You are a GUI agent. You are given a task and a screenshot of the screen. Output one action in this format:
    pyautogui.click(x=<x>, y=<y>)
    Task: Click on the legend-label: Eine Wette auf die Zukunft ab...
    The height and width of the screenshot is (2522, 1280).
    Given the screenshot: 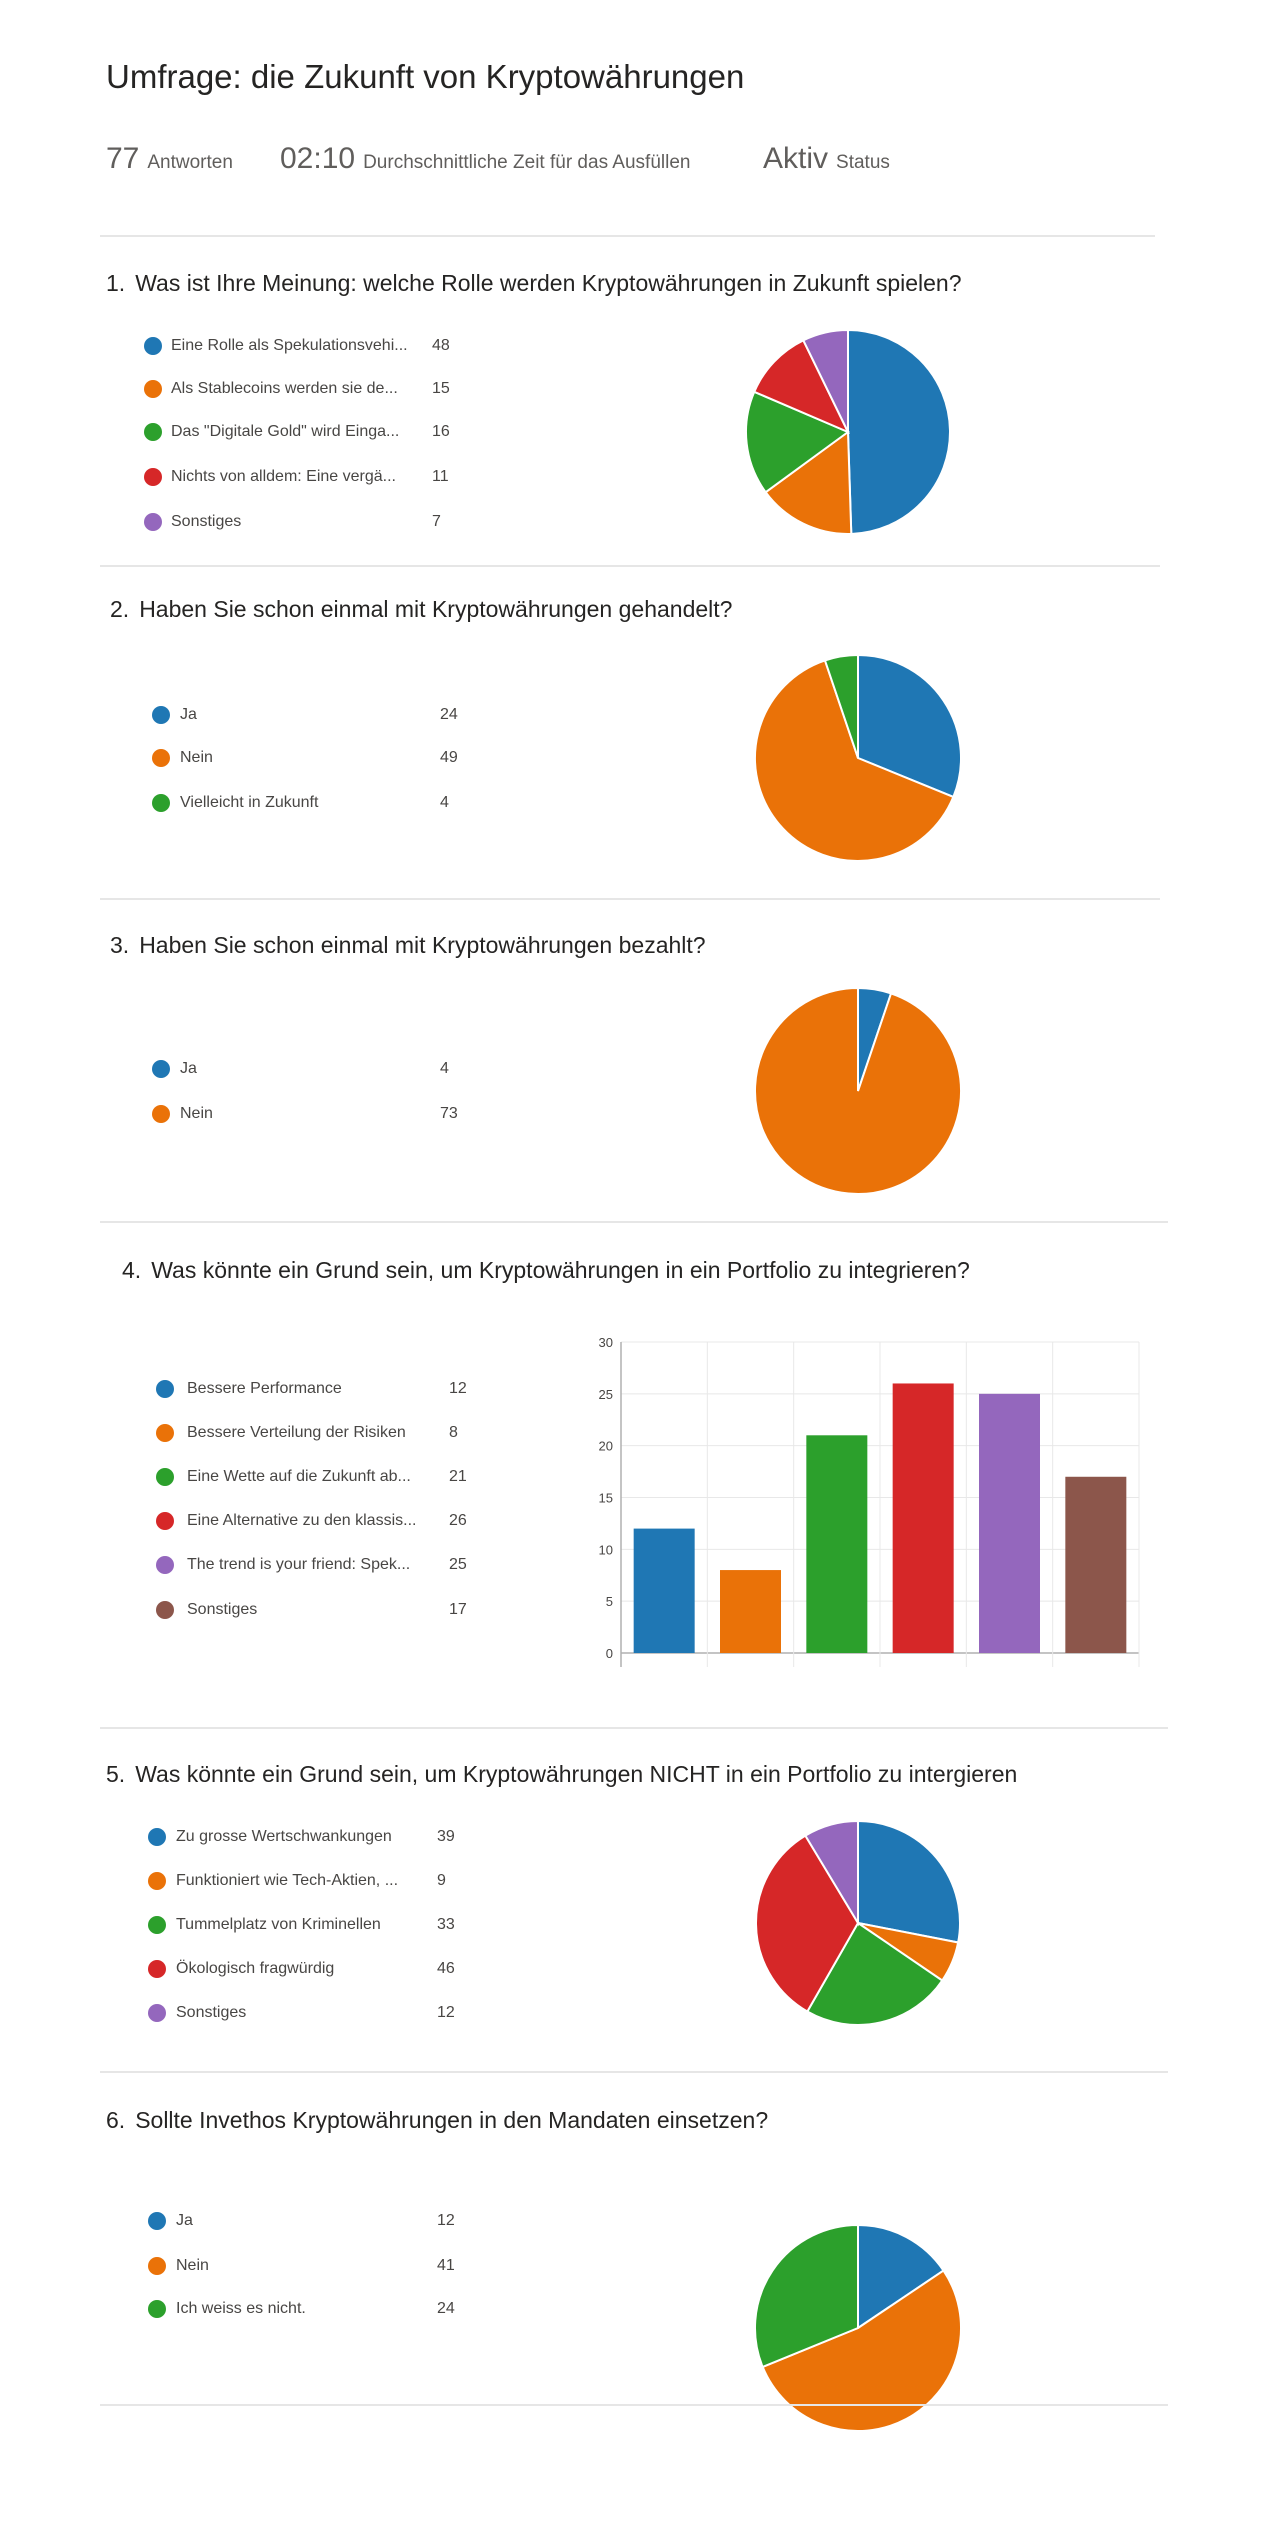 What is the action you would take?
    pyautogui.click(x=299, y=1476)
    